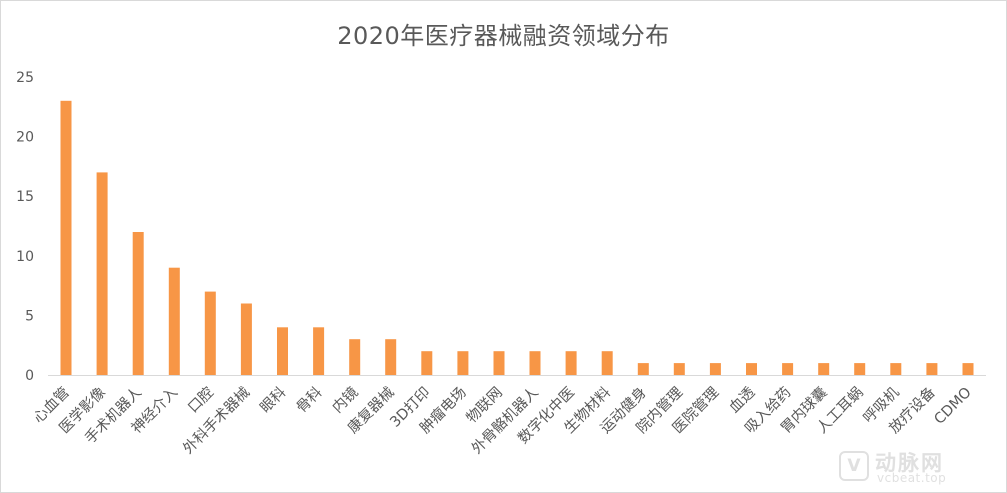  What do you see at coordinates (953, 406) in the screenshot?
I see `x-tick-label: CDMO` at bounding box center [953, 406].